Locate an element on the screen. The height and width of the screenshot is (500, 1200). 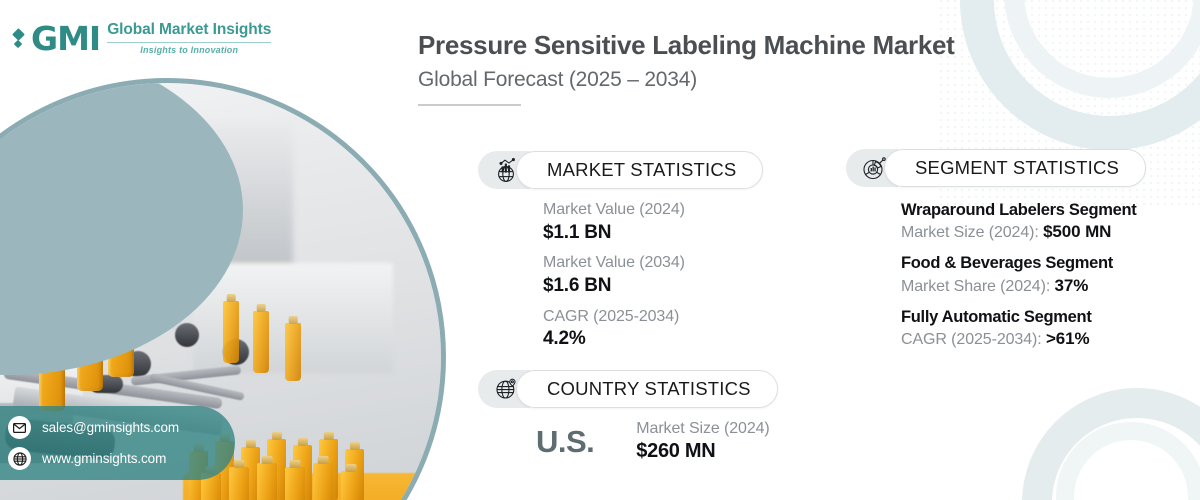
logo-diamond-mark-icon is located at coordinates (18, 38).